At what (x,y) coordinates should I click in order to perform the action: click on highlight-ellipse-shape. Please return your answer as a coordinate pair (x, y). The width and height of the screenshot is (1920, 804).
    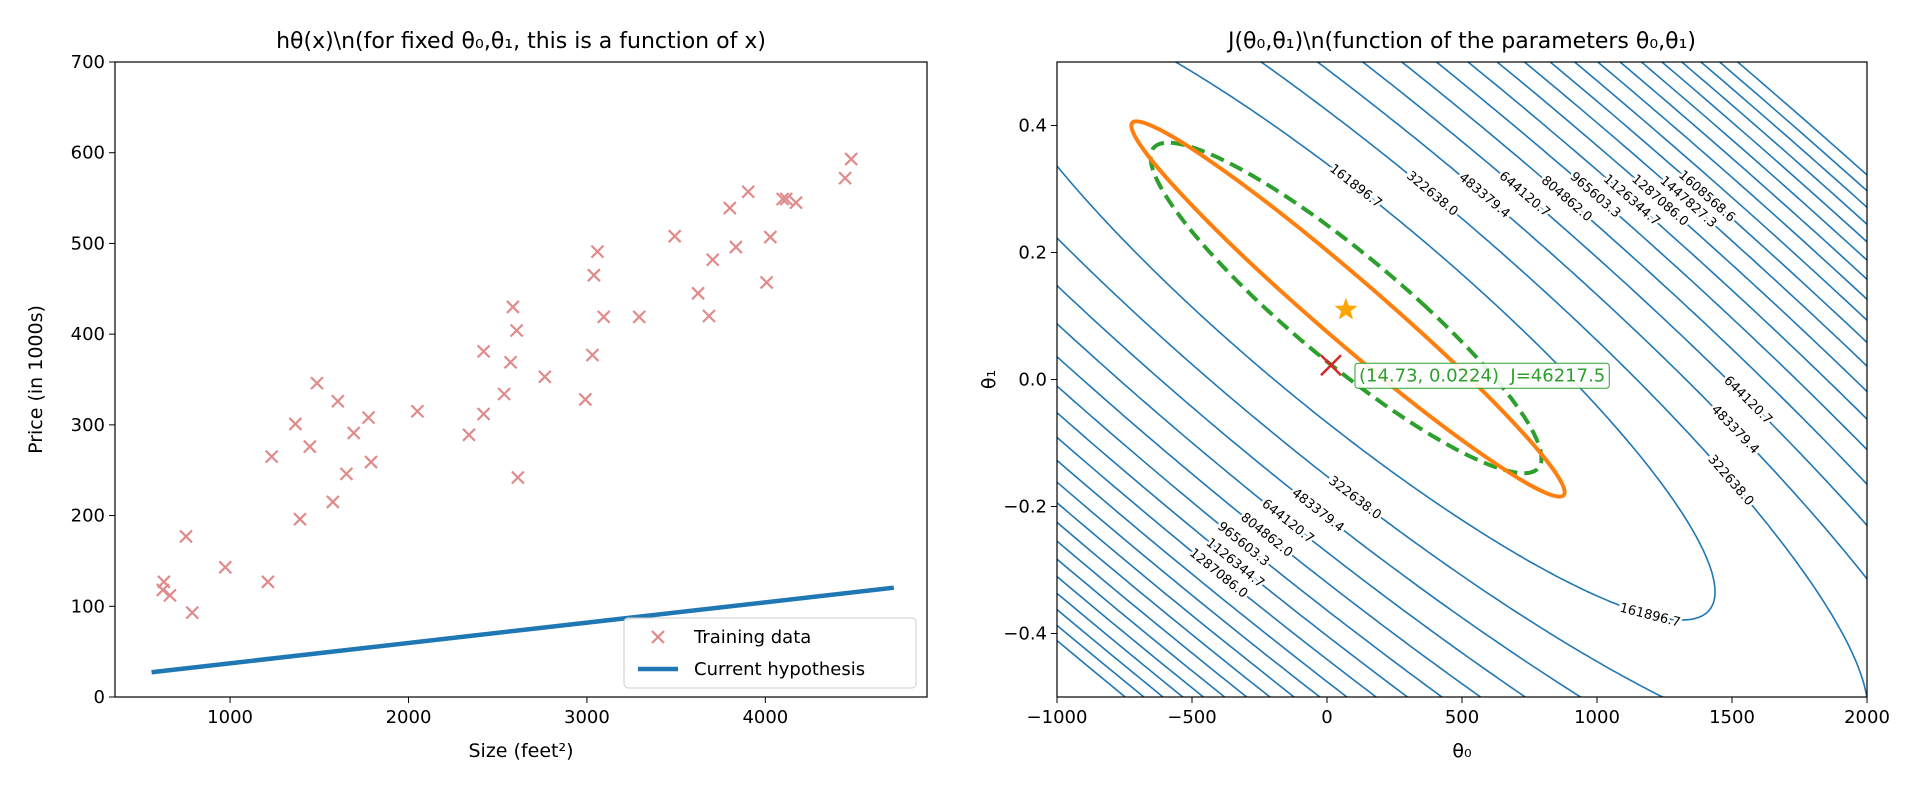
    Looking at the image, I should click on (1348, 309).